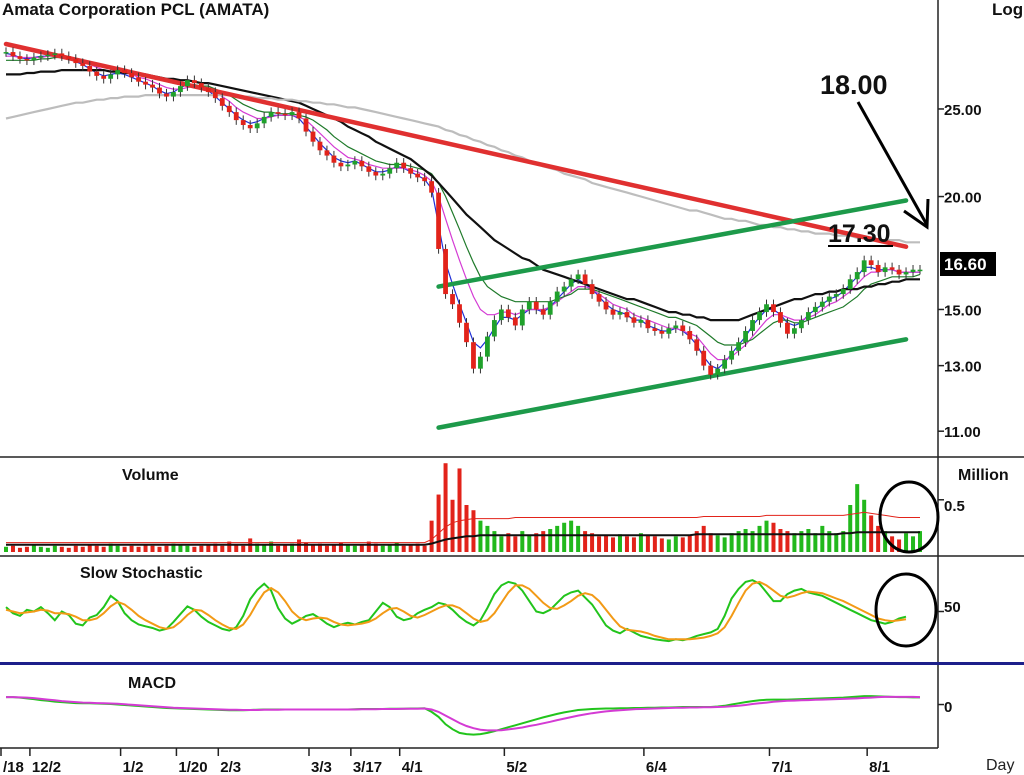 The width and height of the screenshot is (1024, 775). I want to click on stochastic-panel, so click(474, 611).